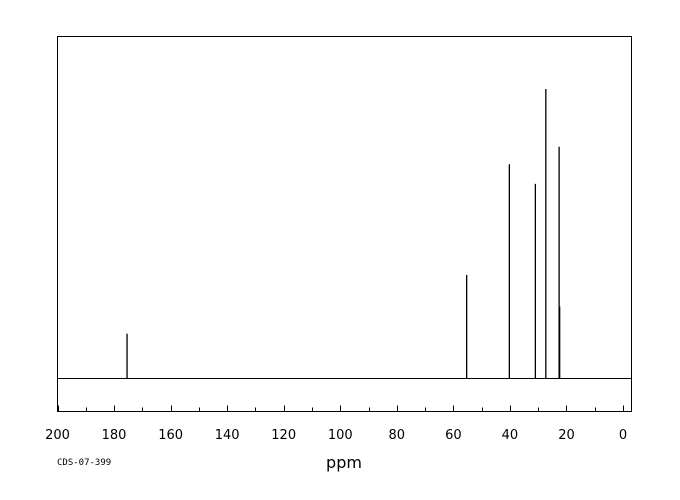 The image size is (680, 500). What do you see at coordinates (510, 435) in the screenshot?
I see `x-tick-label: 40` at bounding box center [510, 435].